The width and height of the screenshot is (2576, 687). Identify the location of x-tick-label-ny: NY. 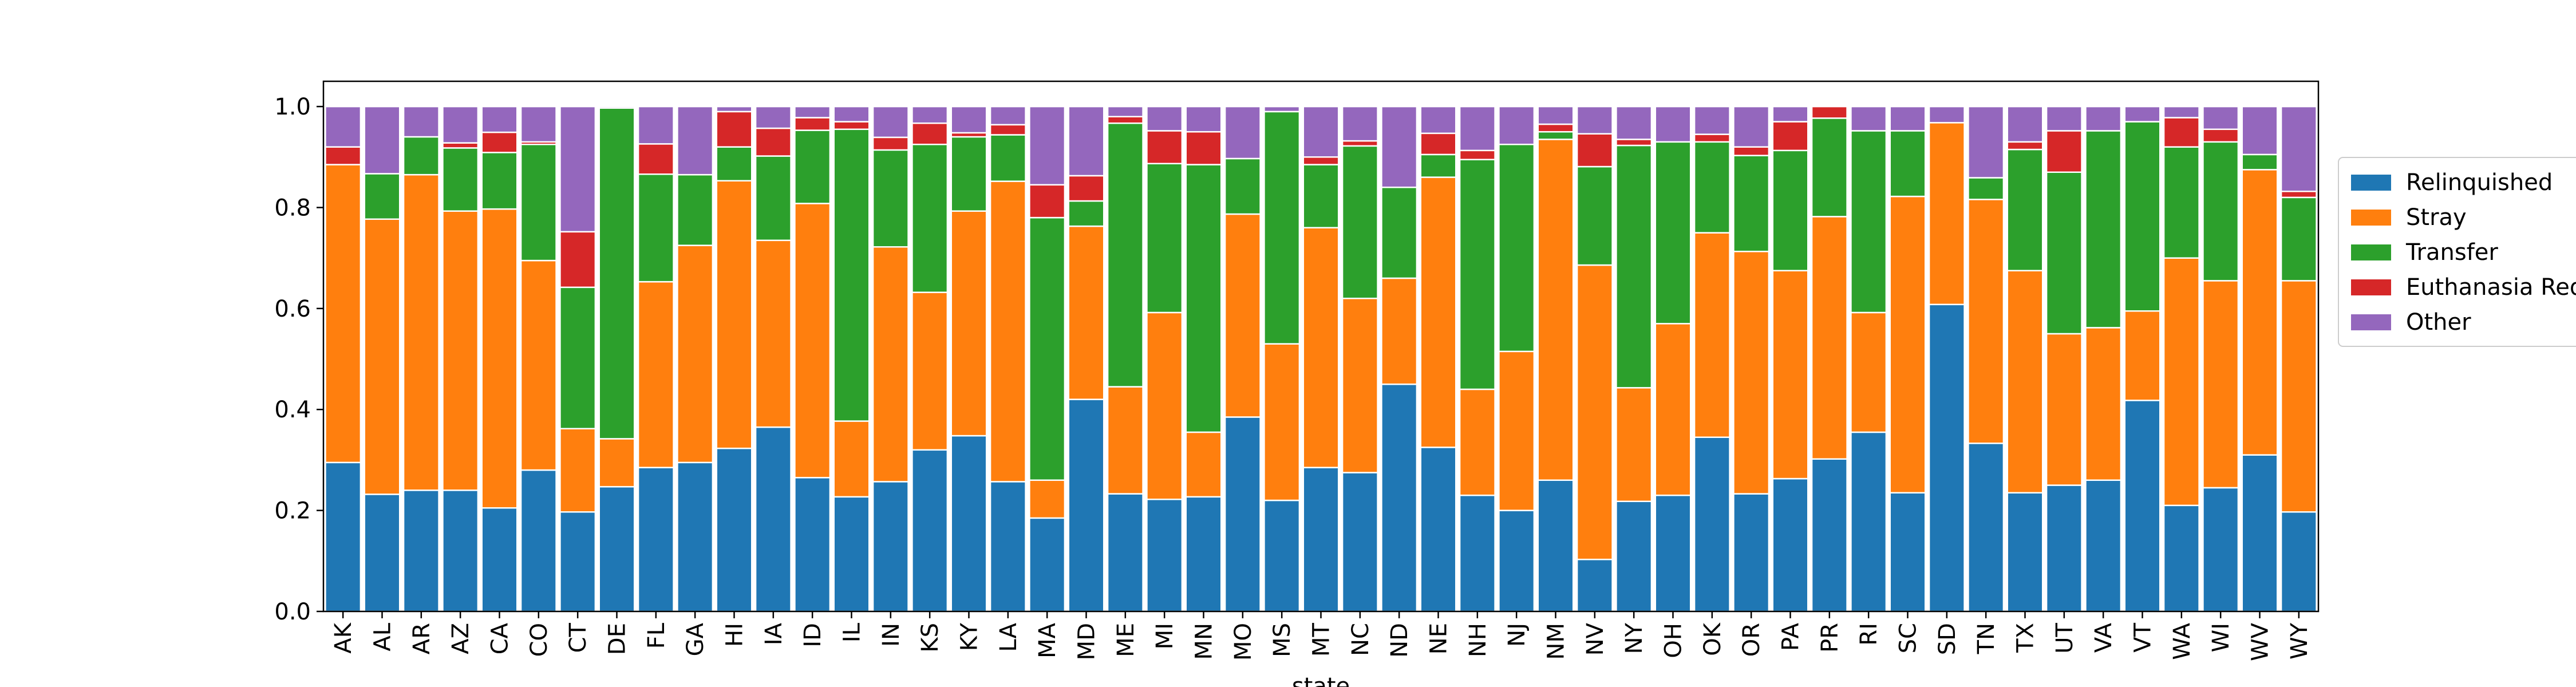
(1634, 638).